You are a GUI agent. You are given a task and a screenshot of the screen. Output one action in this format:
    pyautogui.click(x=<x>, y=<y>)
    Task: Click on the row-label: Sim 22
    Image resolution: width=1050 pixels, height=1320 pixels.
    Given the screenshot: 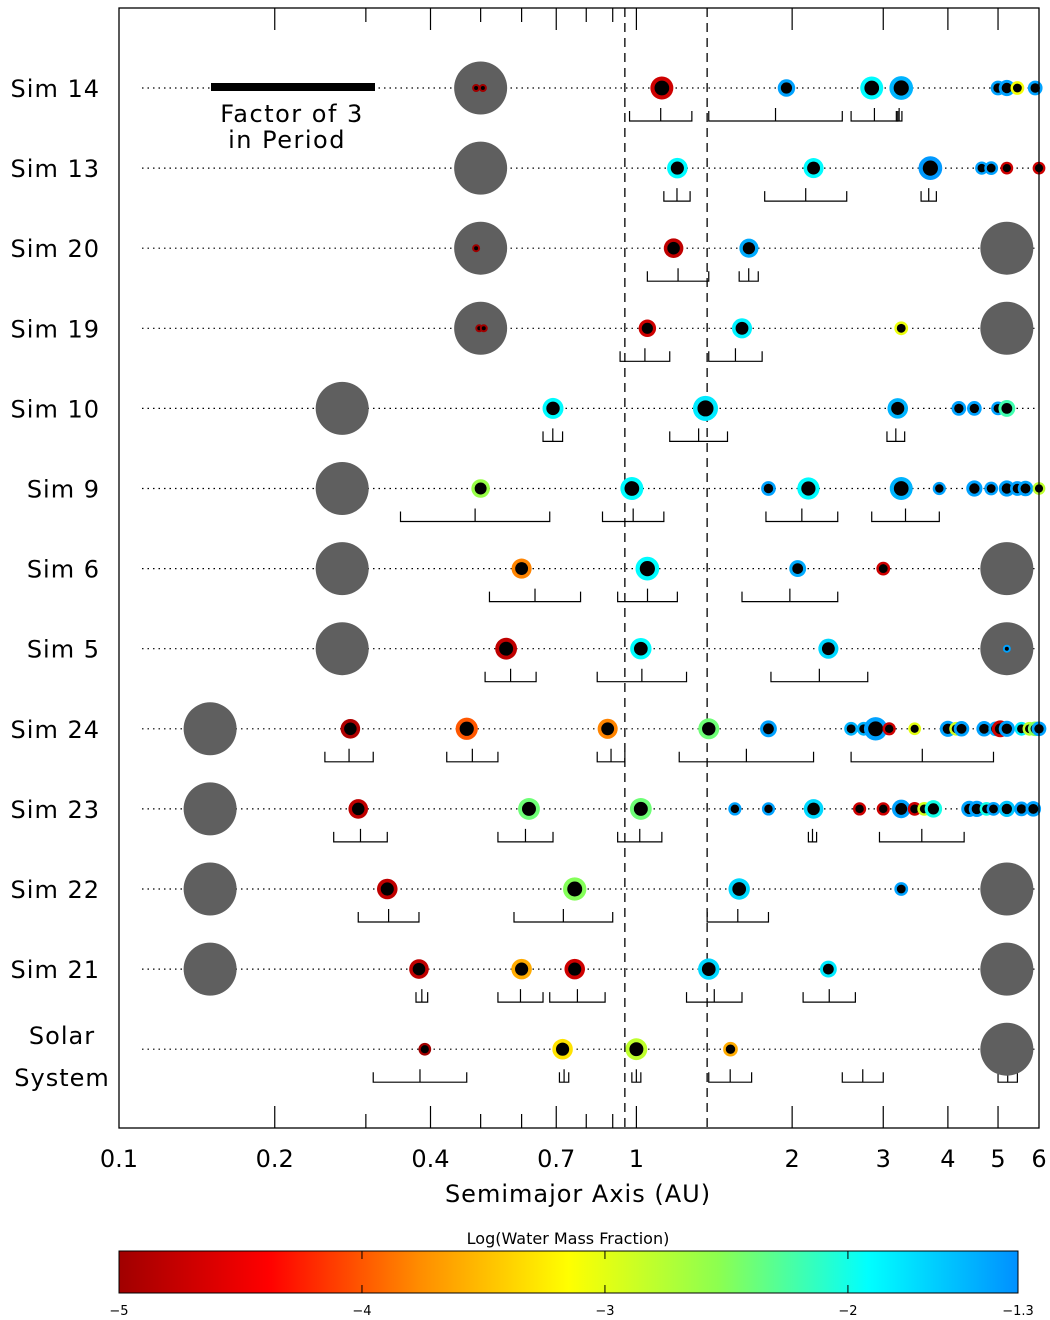 What is the action you would take?
    pyautogui.click(x=55, y=890)
    